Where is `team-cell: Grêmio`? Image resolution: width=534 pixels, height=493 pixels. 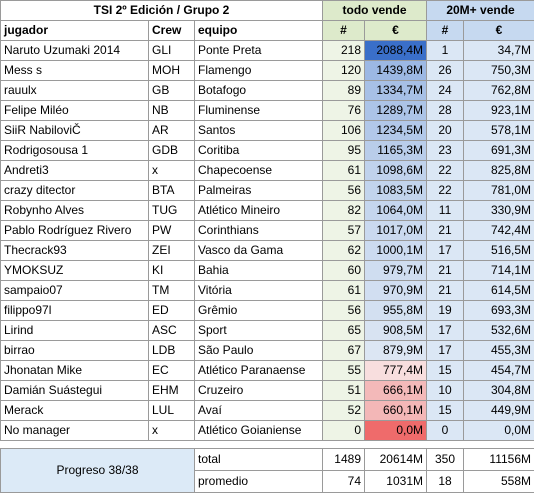 team-cell: Grêmio is located at coordinates (259, 311).